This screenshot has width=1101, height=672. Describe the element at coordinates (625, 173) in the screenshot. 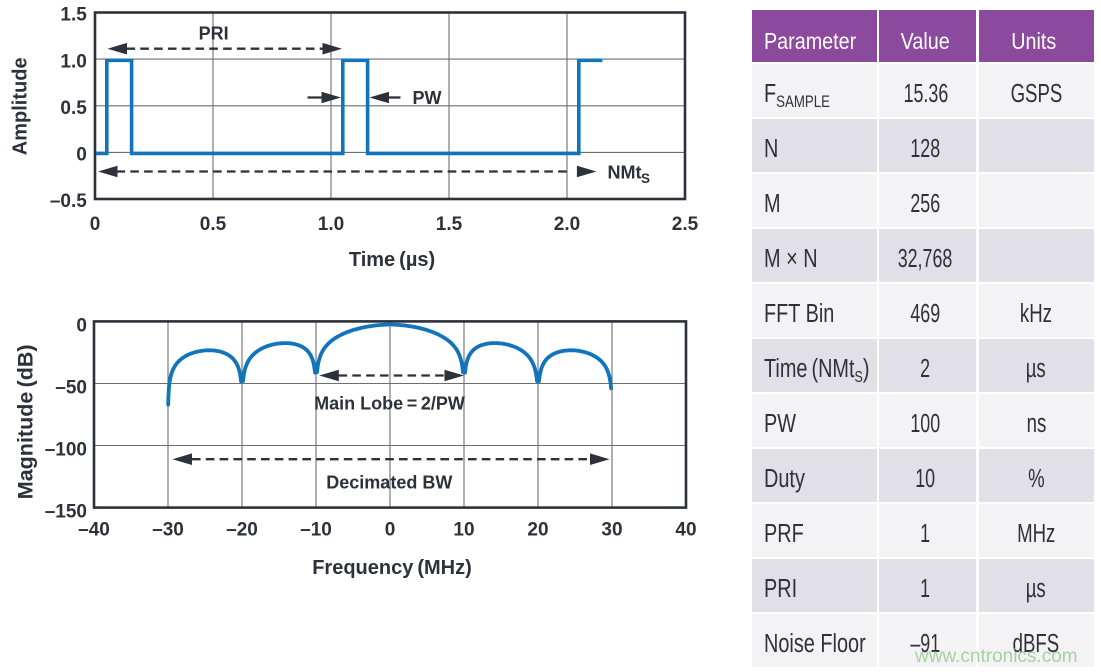

I see `svg-text: NMt` at that location.